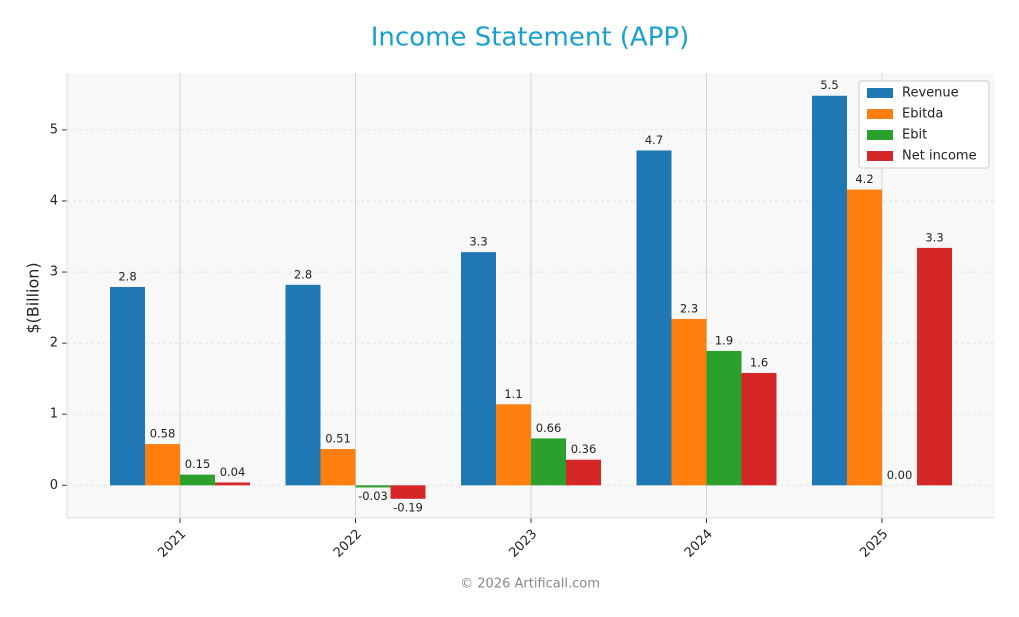 This screenshot has width=1019, height=617. Describe the element at coordinates (233, 472) in the screenshot. I see `value-label: 0.04` at that location.